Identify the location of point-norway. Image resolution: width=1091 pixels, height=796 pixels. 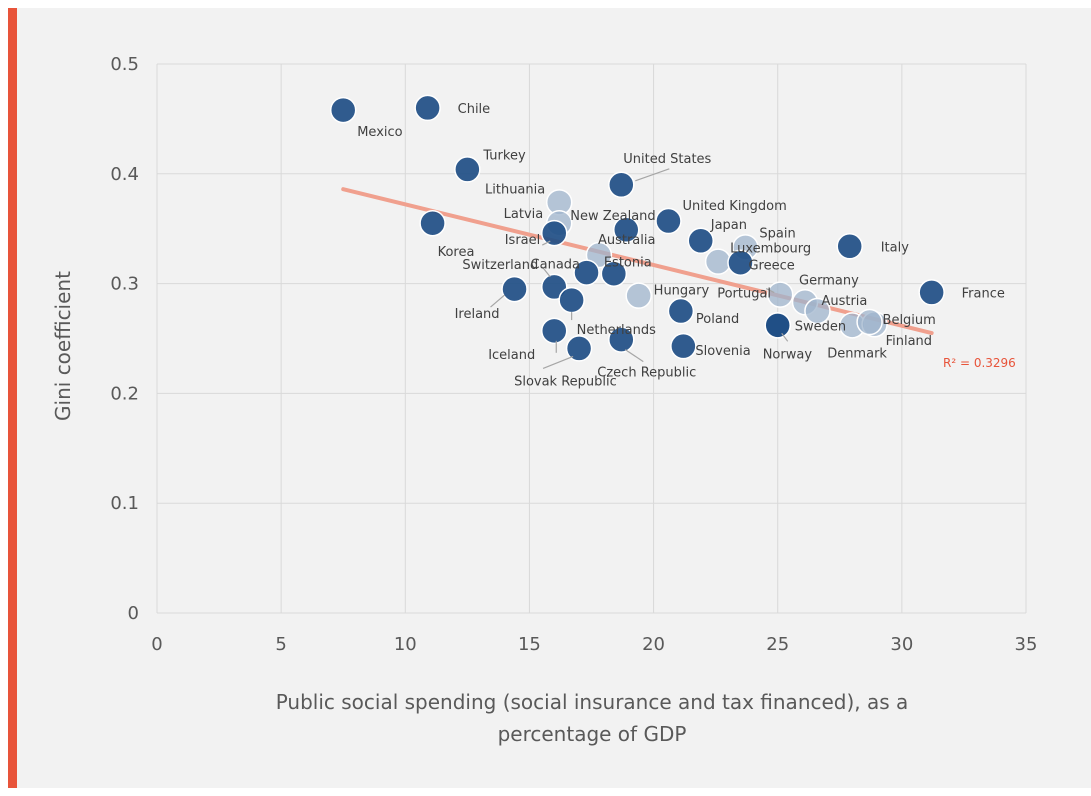
(777, 325).